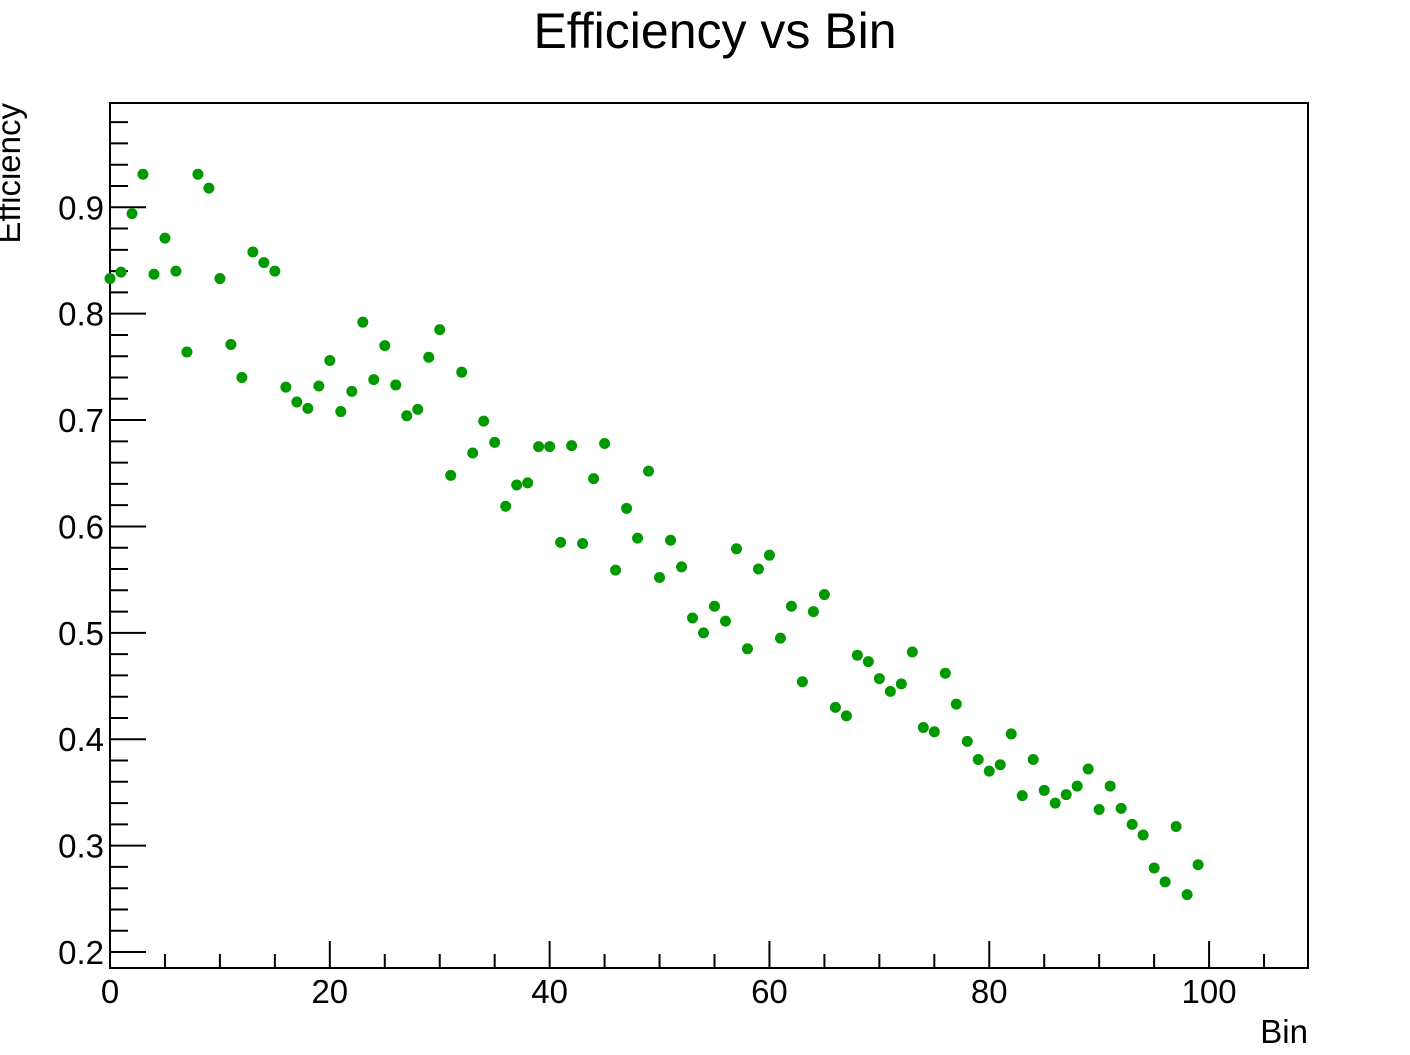 Image resolution: width=1410 pixels, height=1055 pixels. What do you see at coordinates (81, 526) in the screenshot?
I see `y-tick-label: 0.6` at bounding box center [81, 526].